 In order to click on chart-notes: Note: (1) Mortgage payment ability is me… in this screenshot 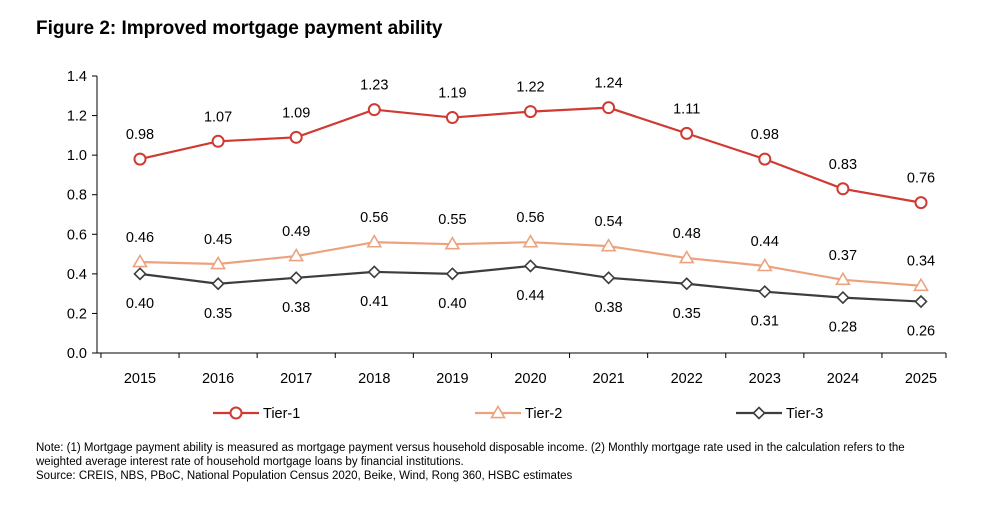, I will do `click(506, 462)`.